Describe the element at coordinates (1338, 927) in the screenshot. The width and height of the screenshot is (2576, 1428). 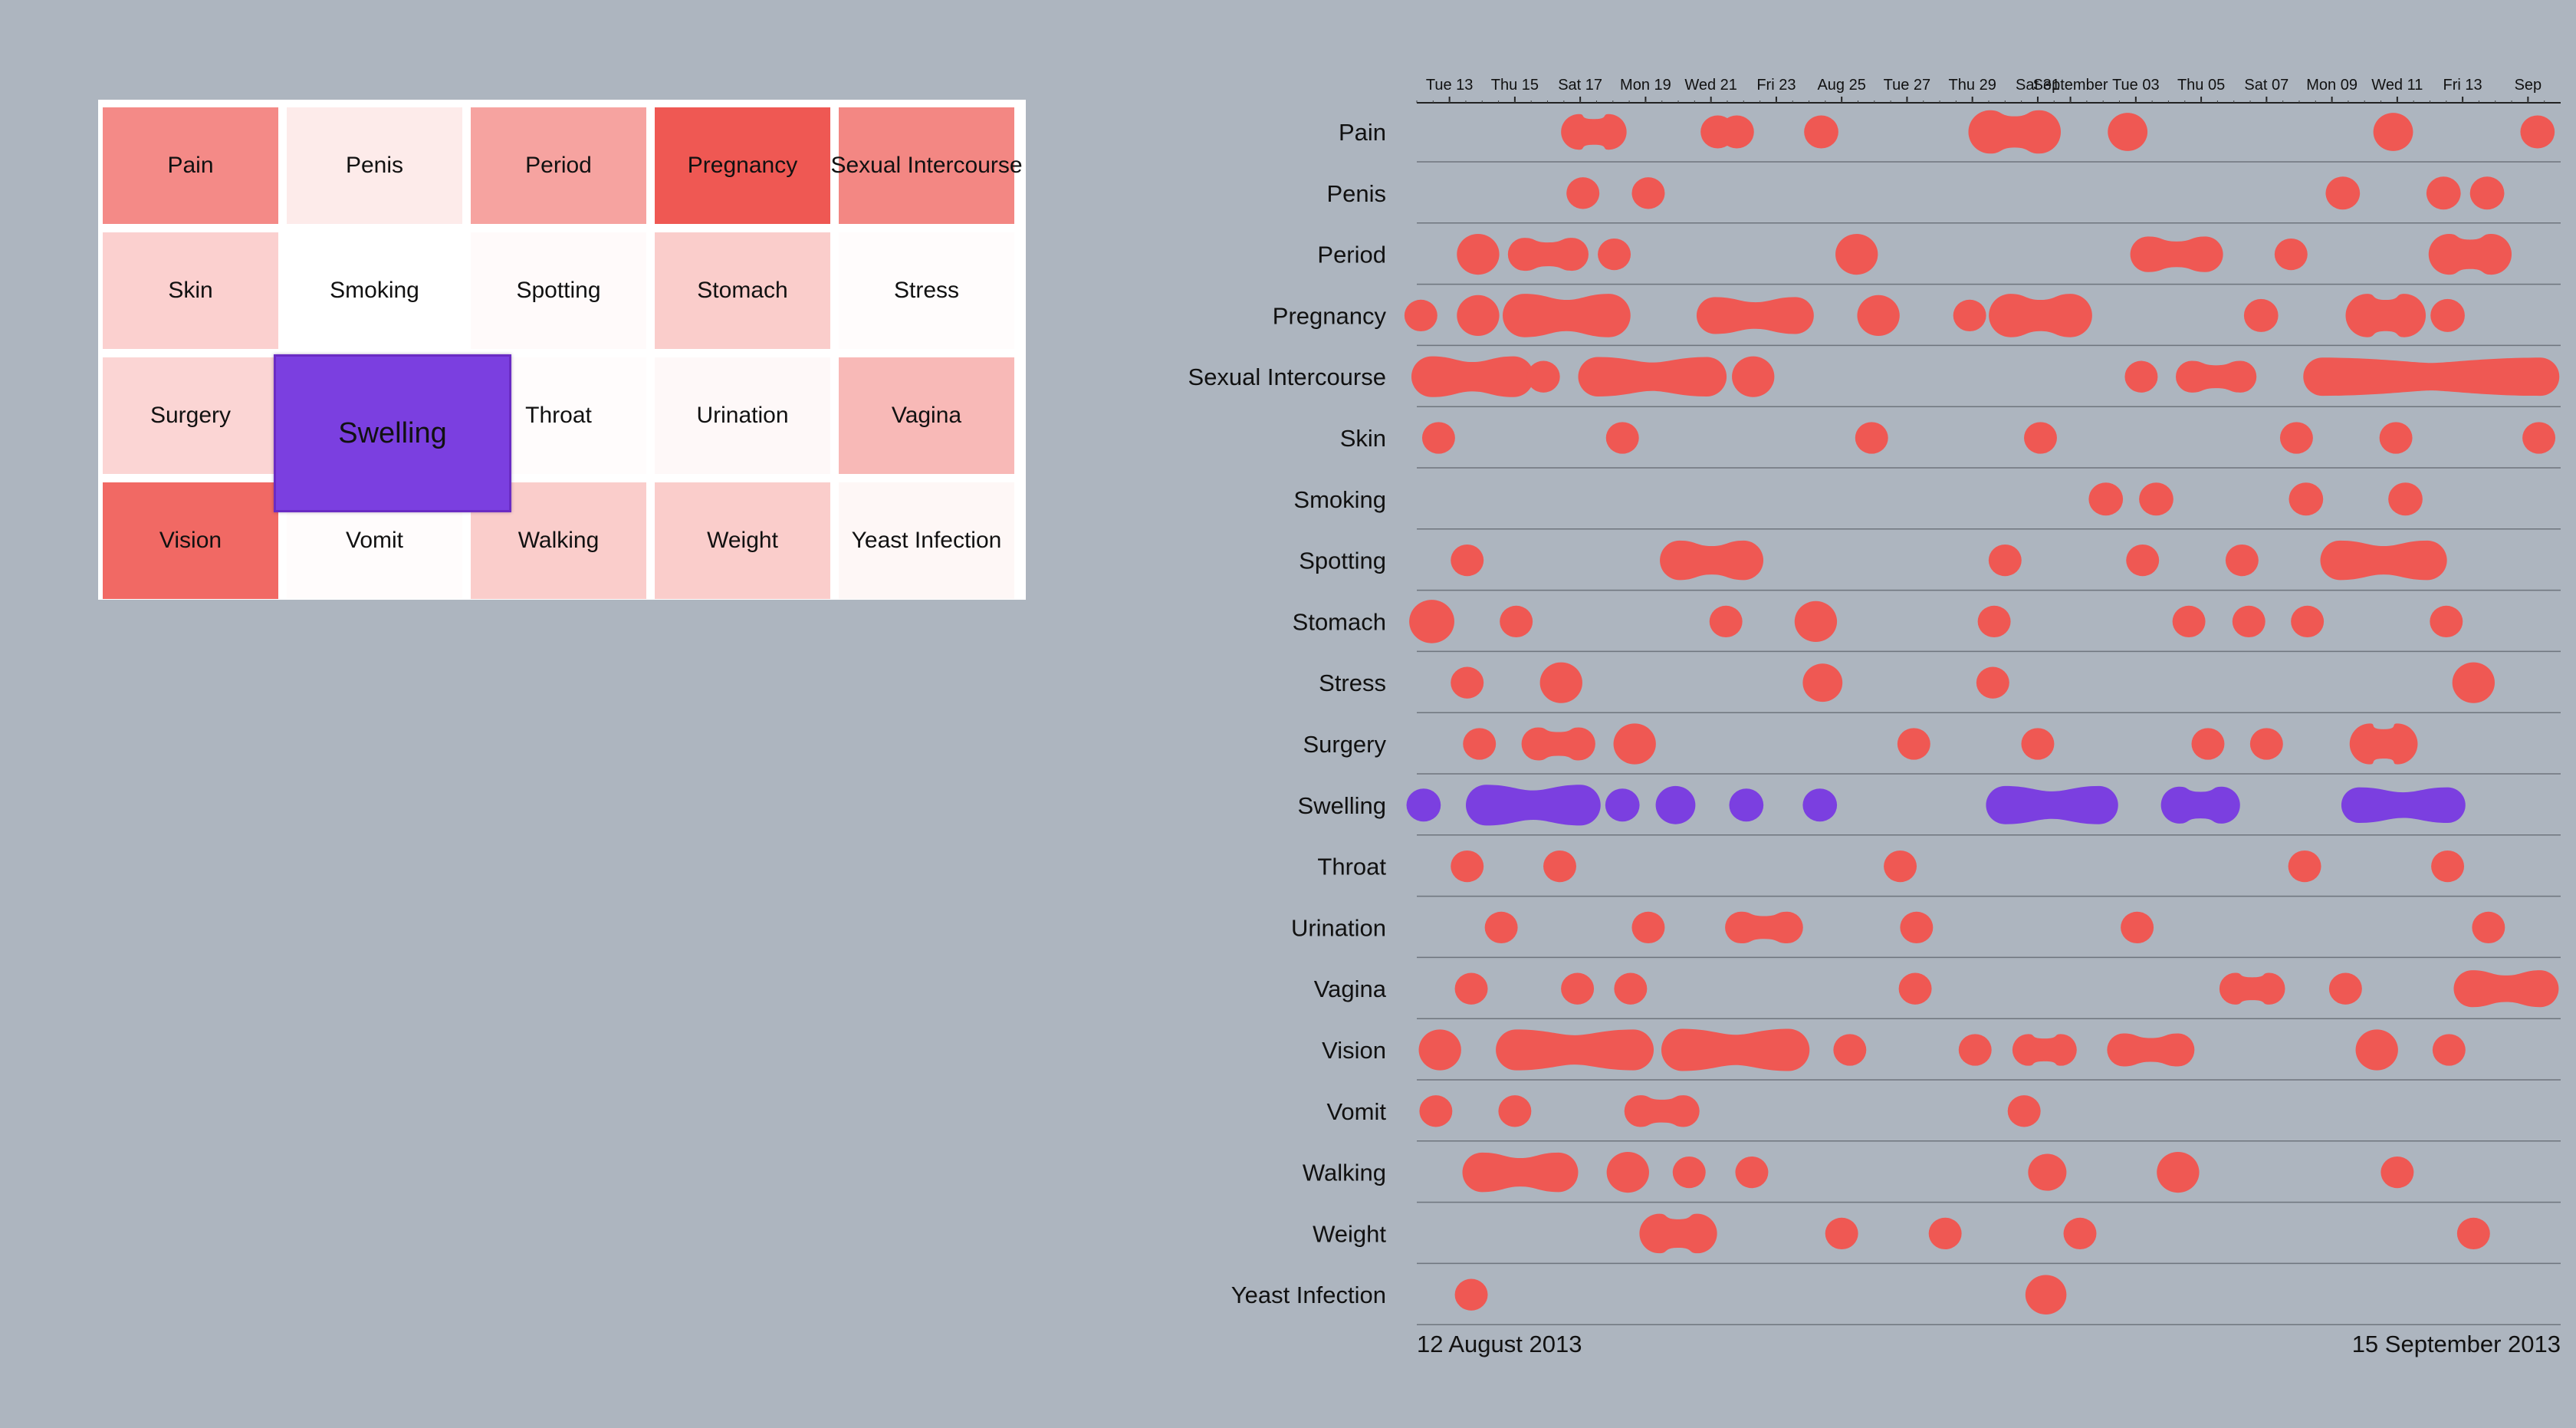
I see `row-label-urination: Urination` at that location.